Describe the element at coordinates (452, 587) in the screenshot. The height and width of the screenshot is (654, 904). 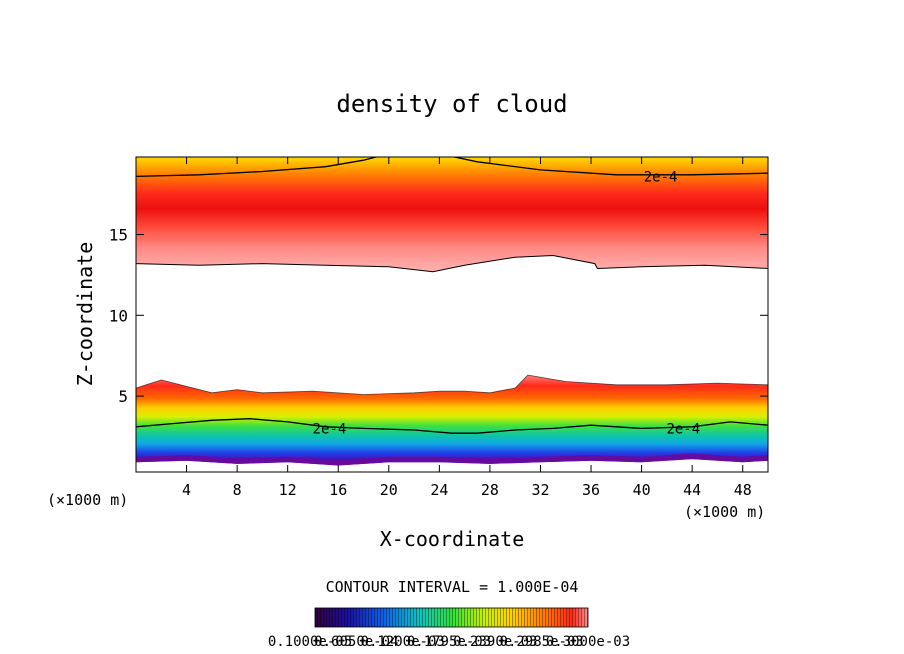
I see `contour-interval-label: CONTOUR INTERVAL = 1.000E-04` at that location.